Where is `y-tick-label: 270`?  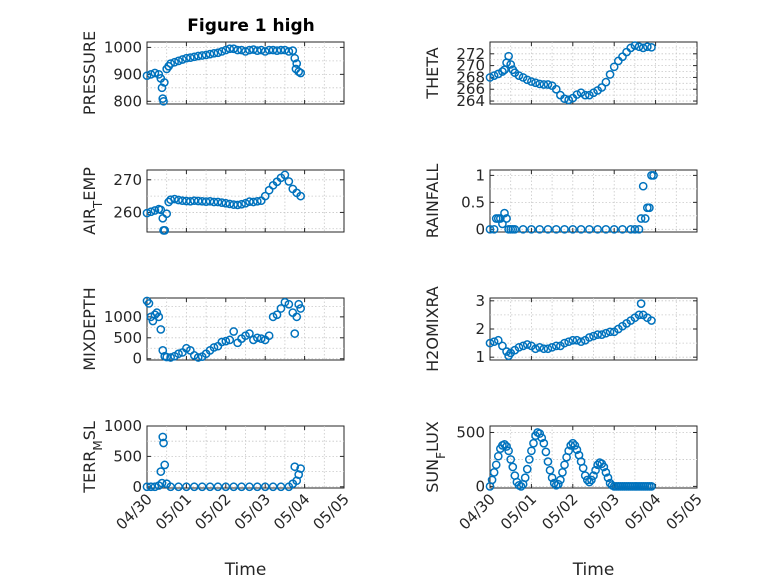 y-tick-label: 270 is located at coordinates (127, 180).